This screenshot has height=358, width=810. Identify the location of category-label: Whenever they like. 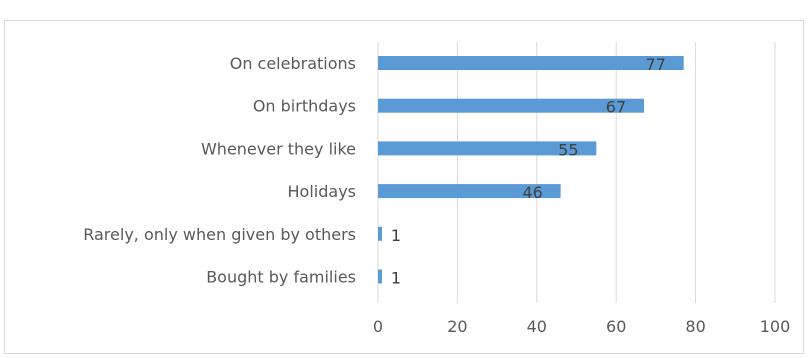
(278, 148).